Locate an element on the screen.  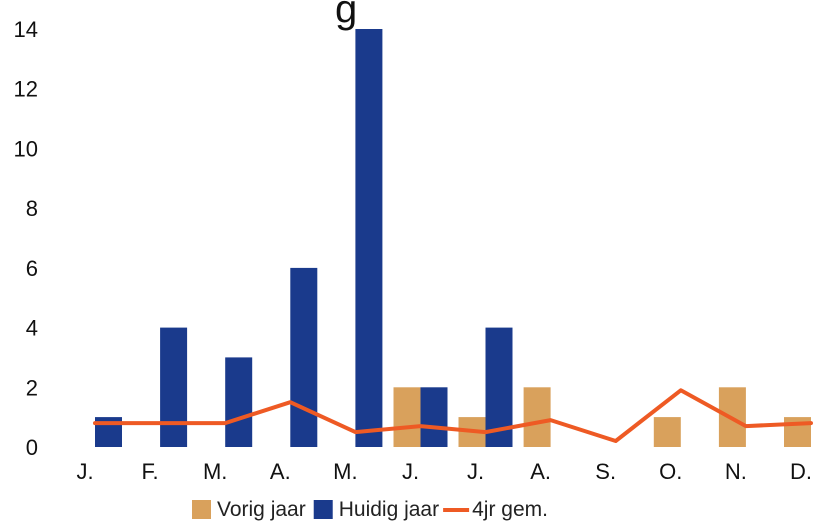
legend-label: 4jr gem. is located at coordinates (510, 509).